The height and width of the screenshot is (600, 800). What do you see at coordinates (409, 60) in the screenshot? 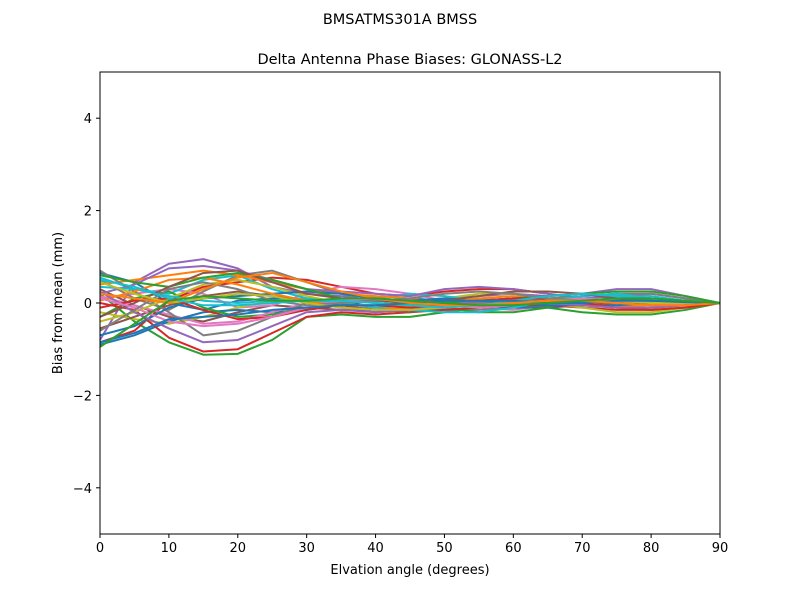
I see `chart-title: Delta Antenna Phase Biases: GLONASS-L2` at bounding box center [409, 60].